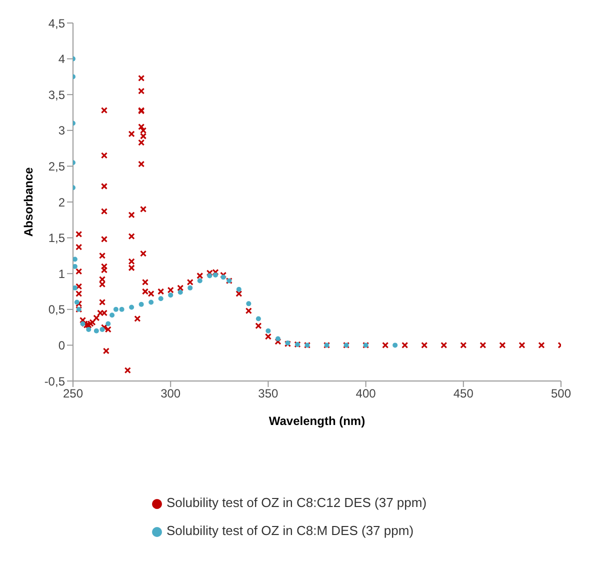  What do you see at coordinates (73, 393) in the screenshot?
I see `x-tick-label: 250` at bounding box center [73, 393].